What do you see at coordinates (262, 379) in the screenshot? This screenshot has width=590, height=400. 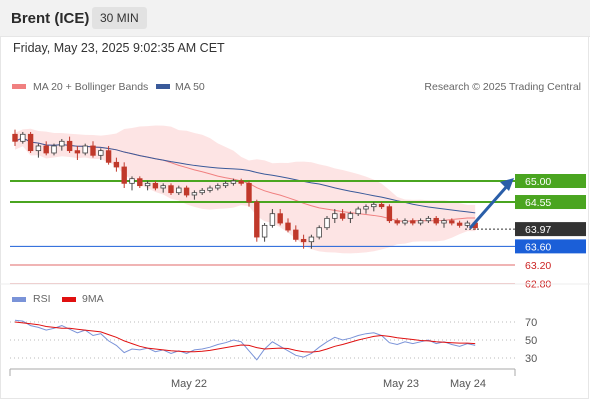 I see `x-axis: May 22 May 23 May 24` at bounding box center [262, 379].